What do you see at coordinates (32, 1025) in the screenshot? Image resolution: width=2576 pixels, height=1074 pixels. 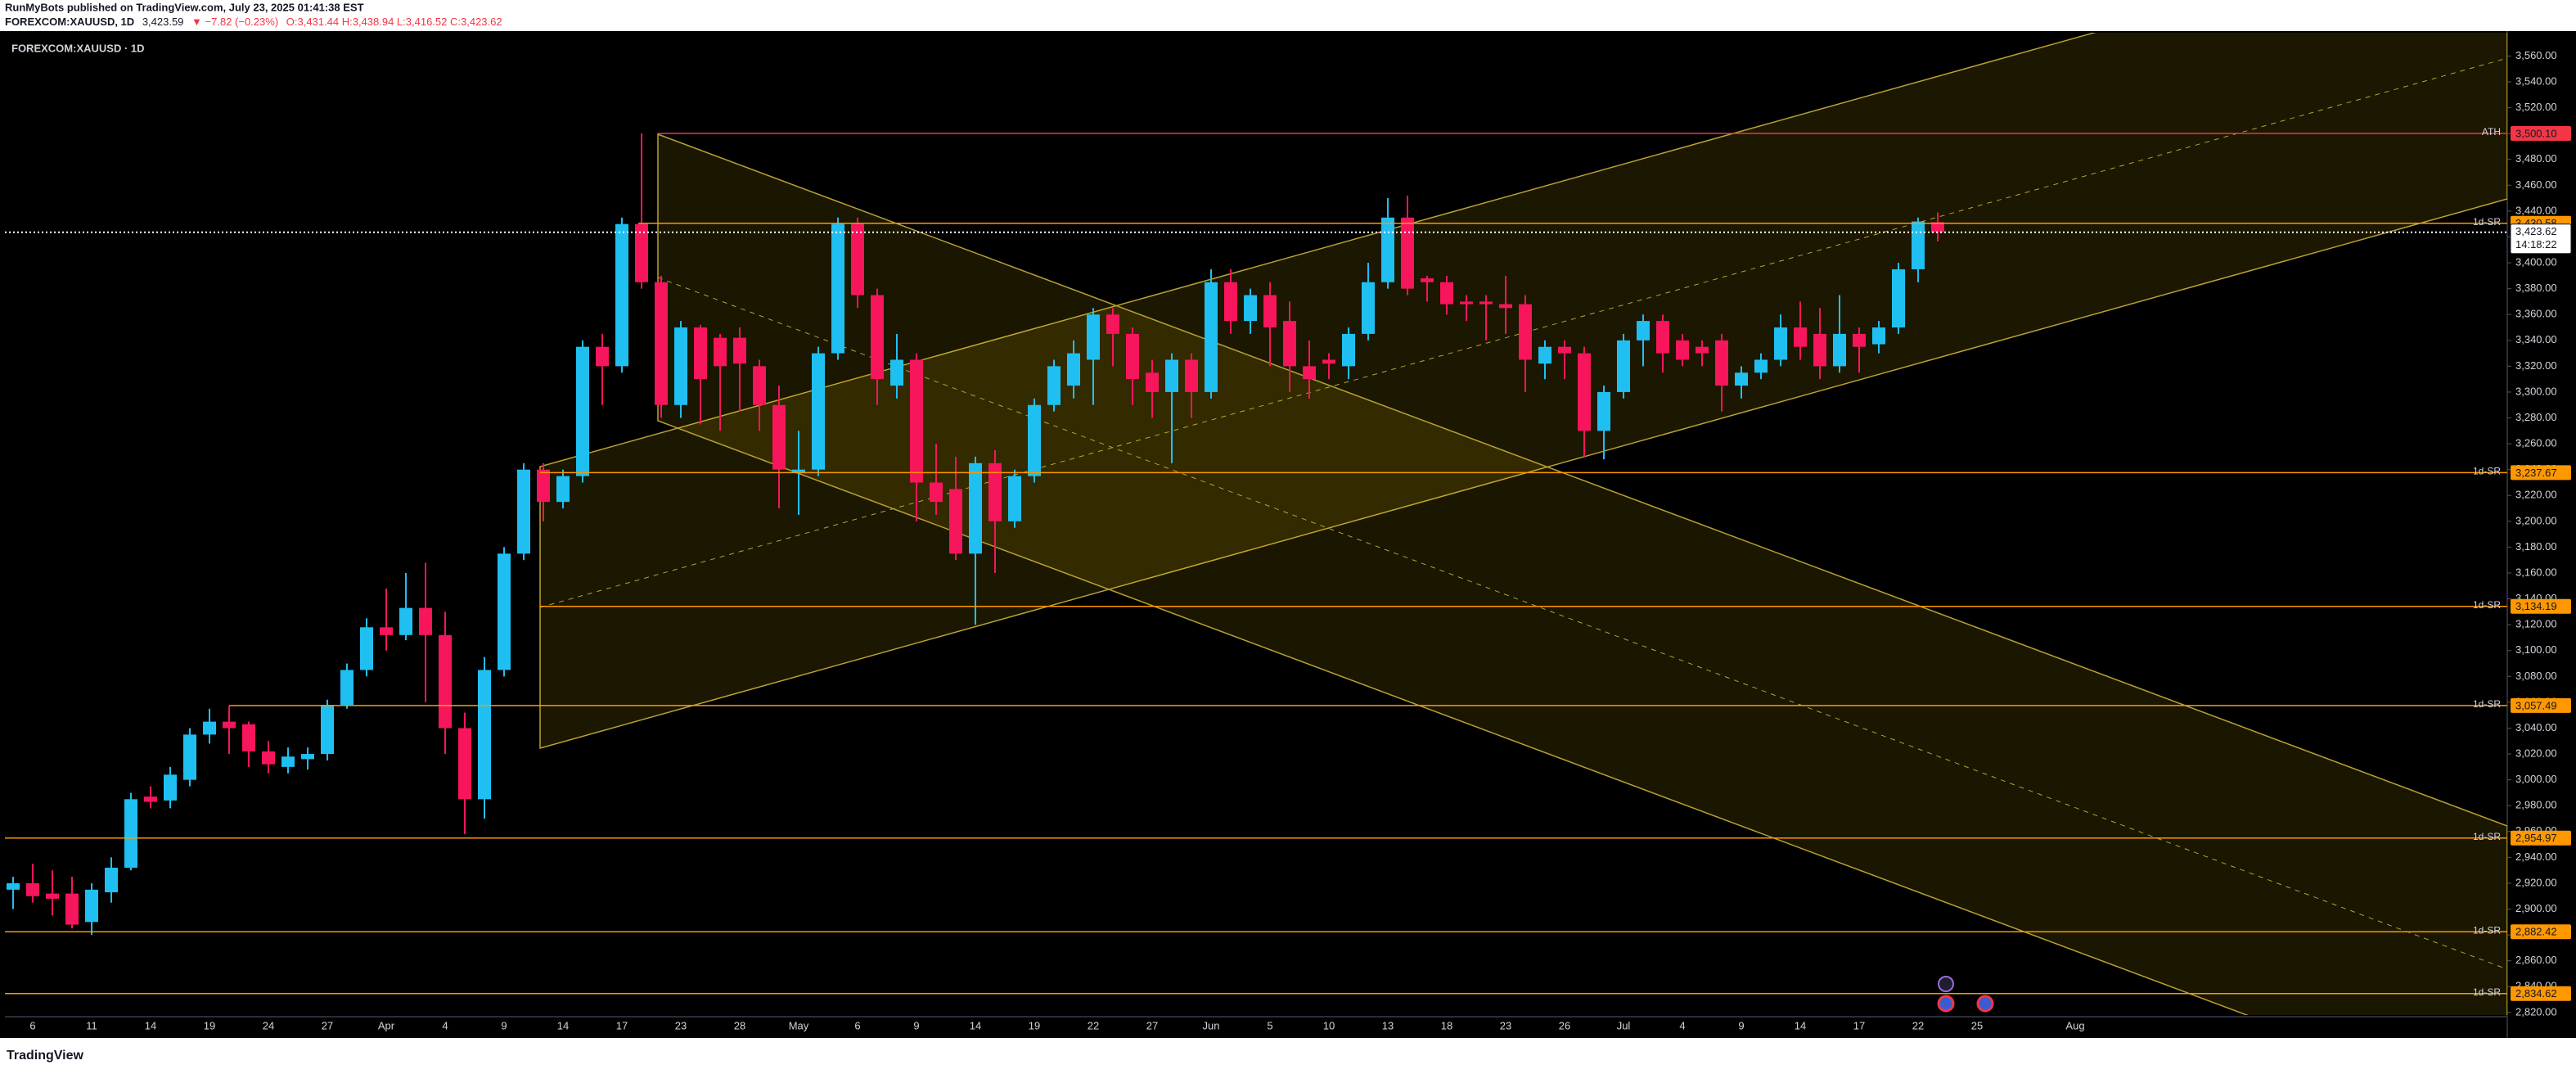 I see `x-tick-label: 6` at bounding box center [32, 1025].